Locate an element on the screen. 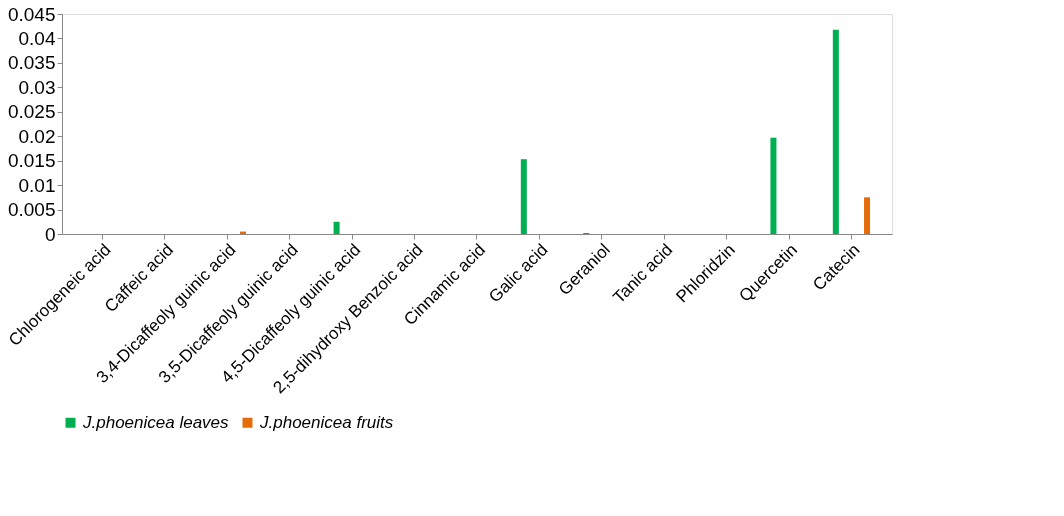 The width and height of the screenshot is (1064, 516). legend-label: J.phoenicea fruits is located at coordinates (326, 422).